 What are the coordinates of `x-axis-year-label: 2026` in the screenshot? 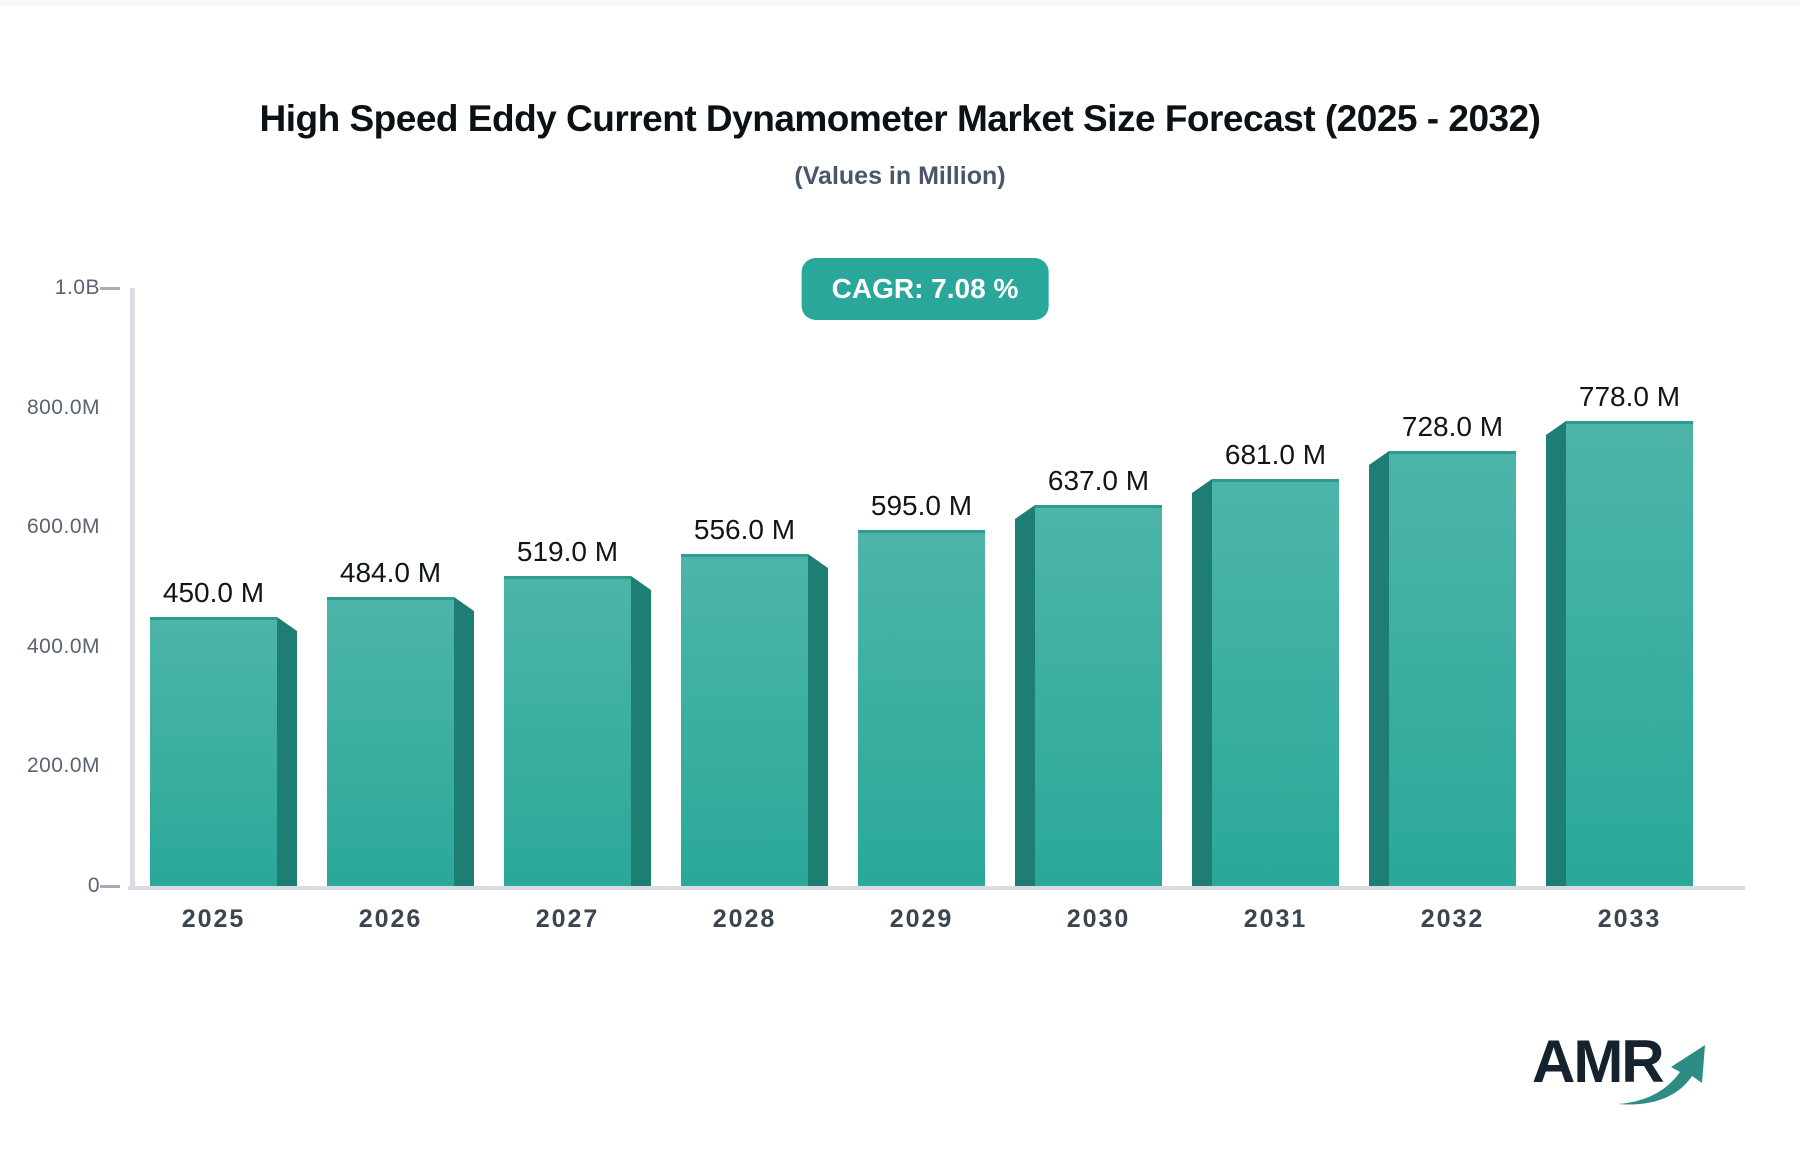 It's located at (390, 919).